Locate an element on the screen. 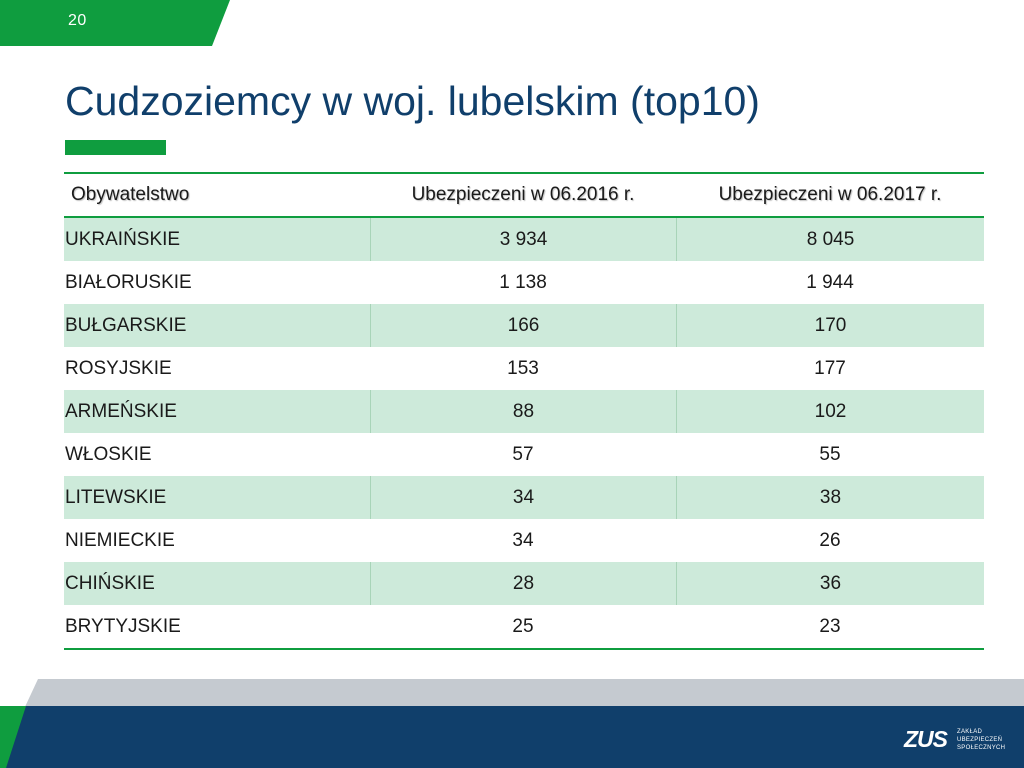 This screenshot has height=768, width=1024. header-citizenship: Obywatelstwo is located at coordinates (130, 194).